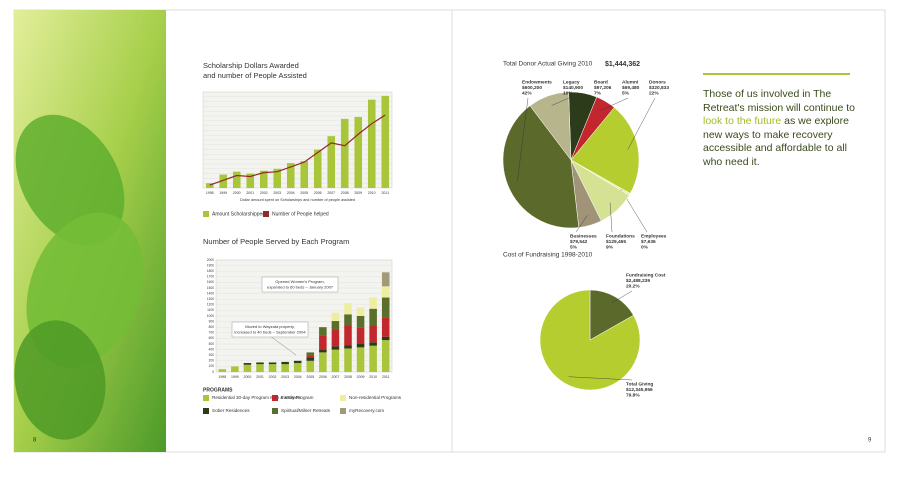 The width and height of the screenshot is (900, 477). What do you see at coordinates (210, 260) in the screenshot?
I see `y-tick-label: 2000` at bounding box center [210, 260].